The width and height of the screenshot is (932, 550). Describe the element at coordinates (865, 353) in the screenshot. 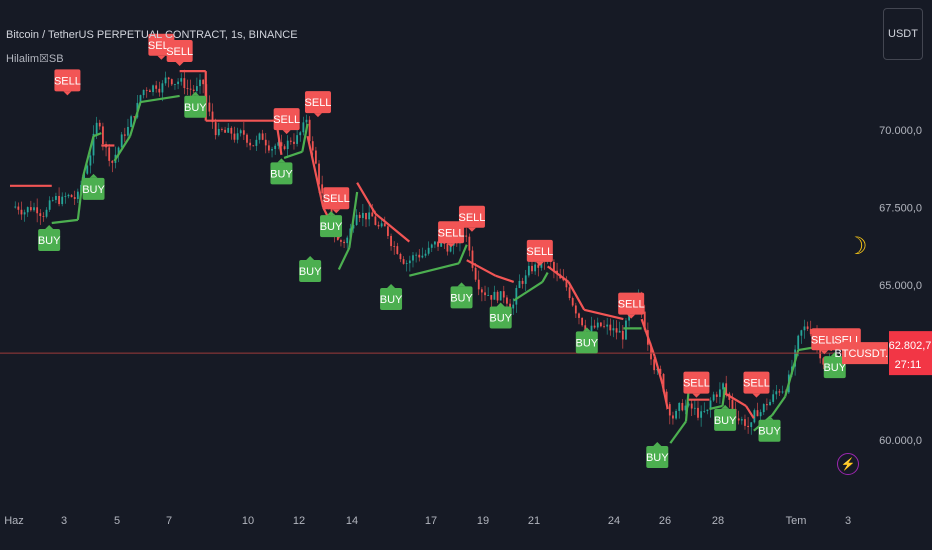

I see `symbol-price-tag: BTCUSDT.P` at that location.